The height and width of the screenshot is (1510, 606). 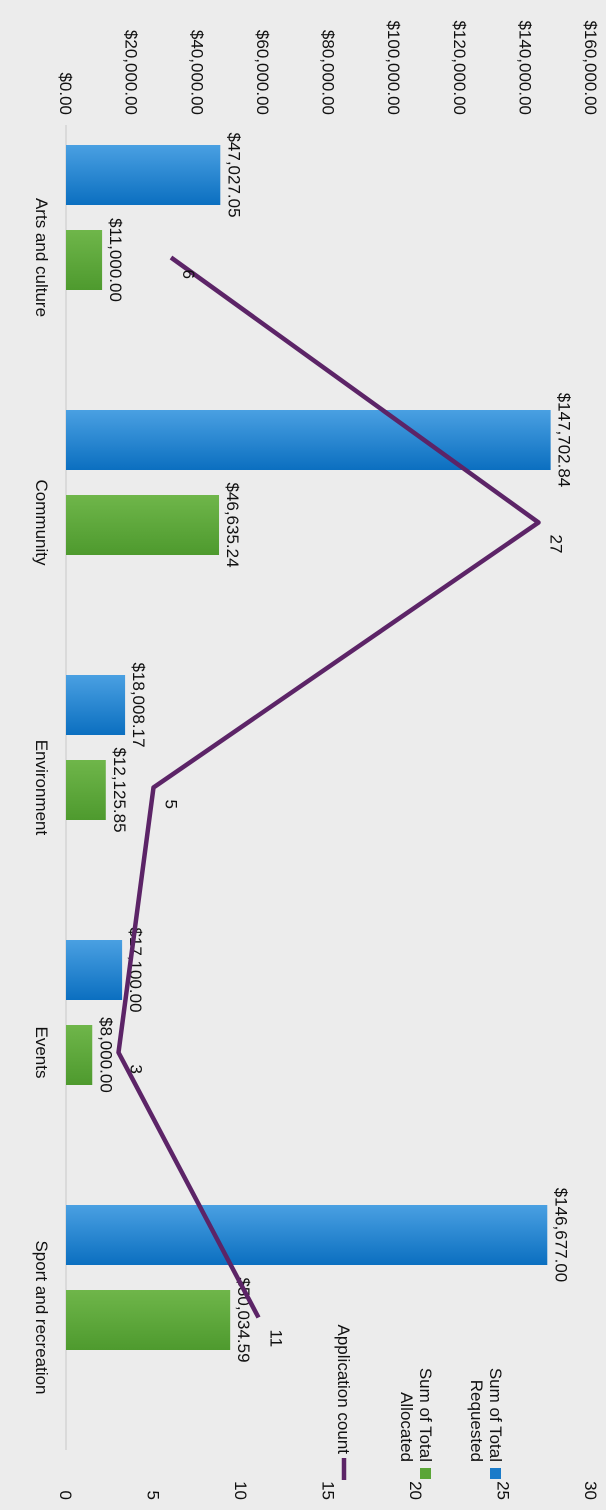 I want to click on secondary-axis-tick-label: 0, so click(x=65, y=1495).